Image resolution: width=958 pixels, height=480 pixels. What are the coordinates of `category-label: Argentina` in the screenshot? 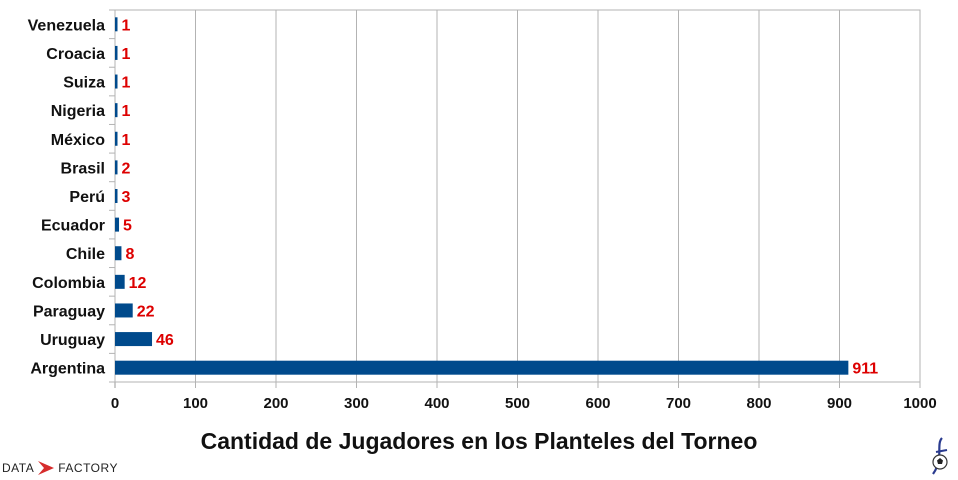 It's located at (67, 369).